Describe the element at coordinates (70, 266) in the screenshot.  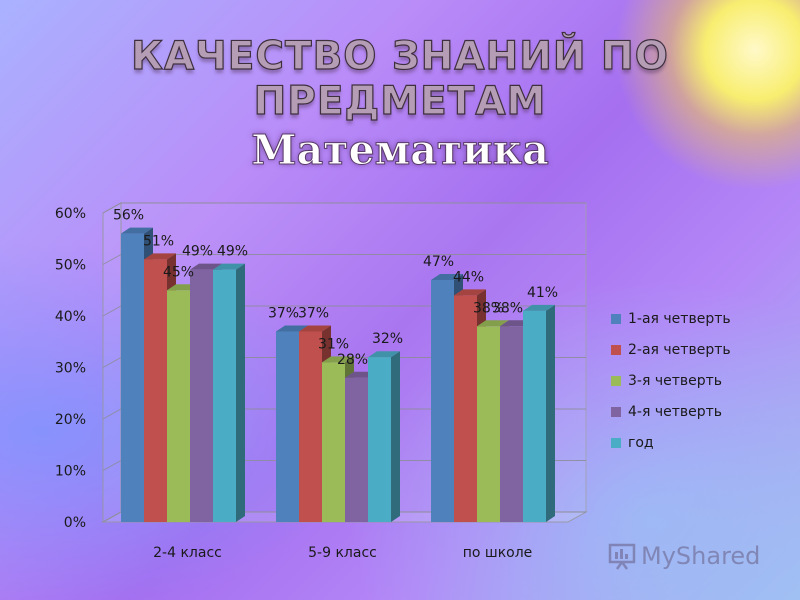
I see `y-tick-label: 50%` at that location.